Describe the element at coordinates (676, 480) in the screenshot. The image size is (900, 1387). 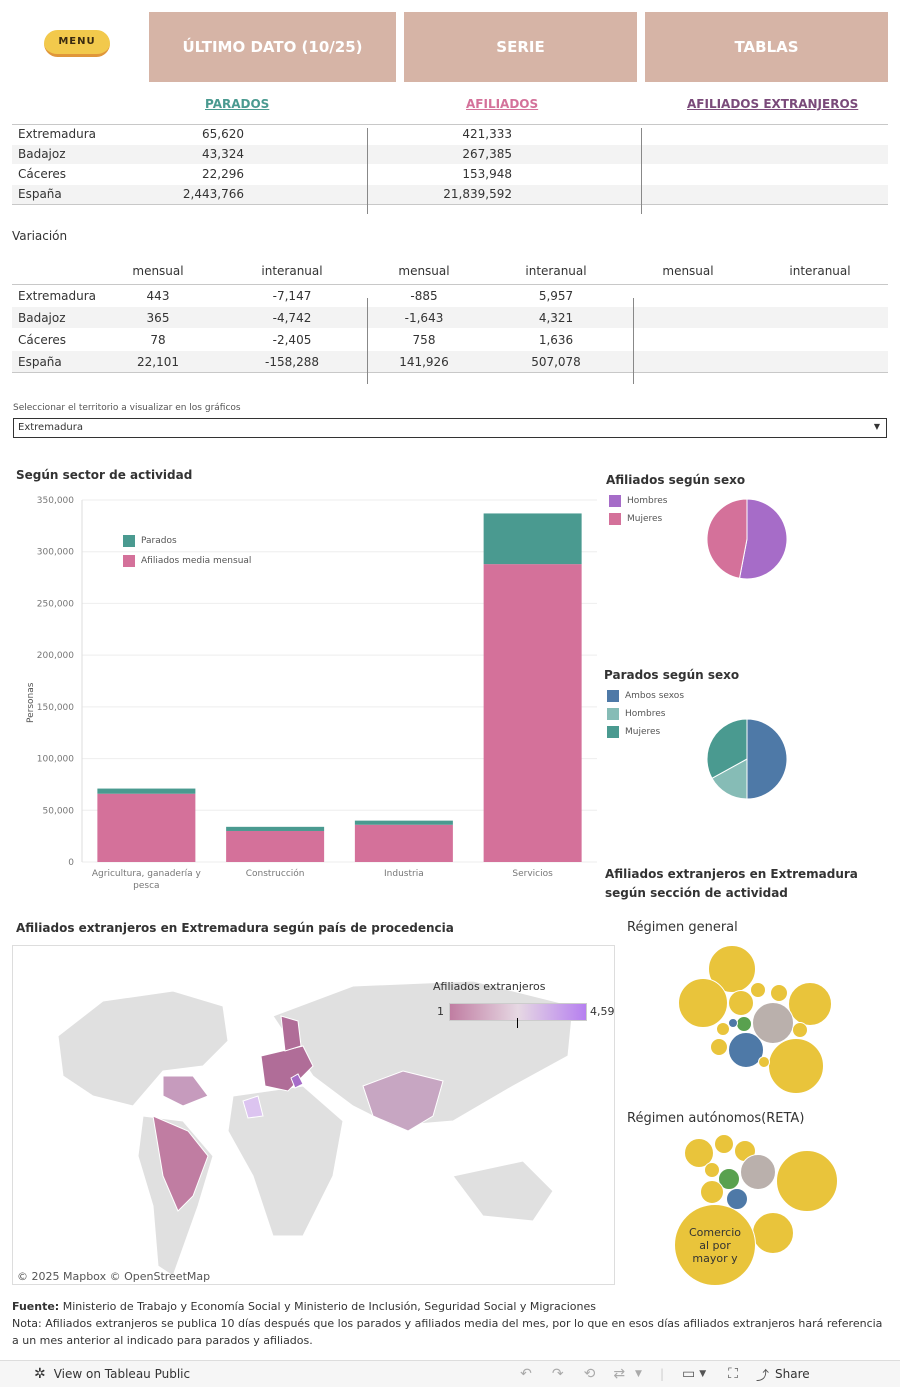
I see `afiliados-sexo-title: Afiliados según sexo` at that location.